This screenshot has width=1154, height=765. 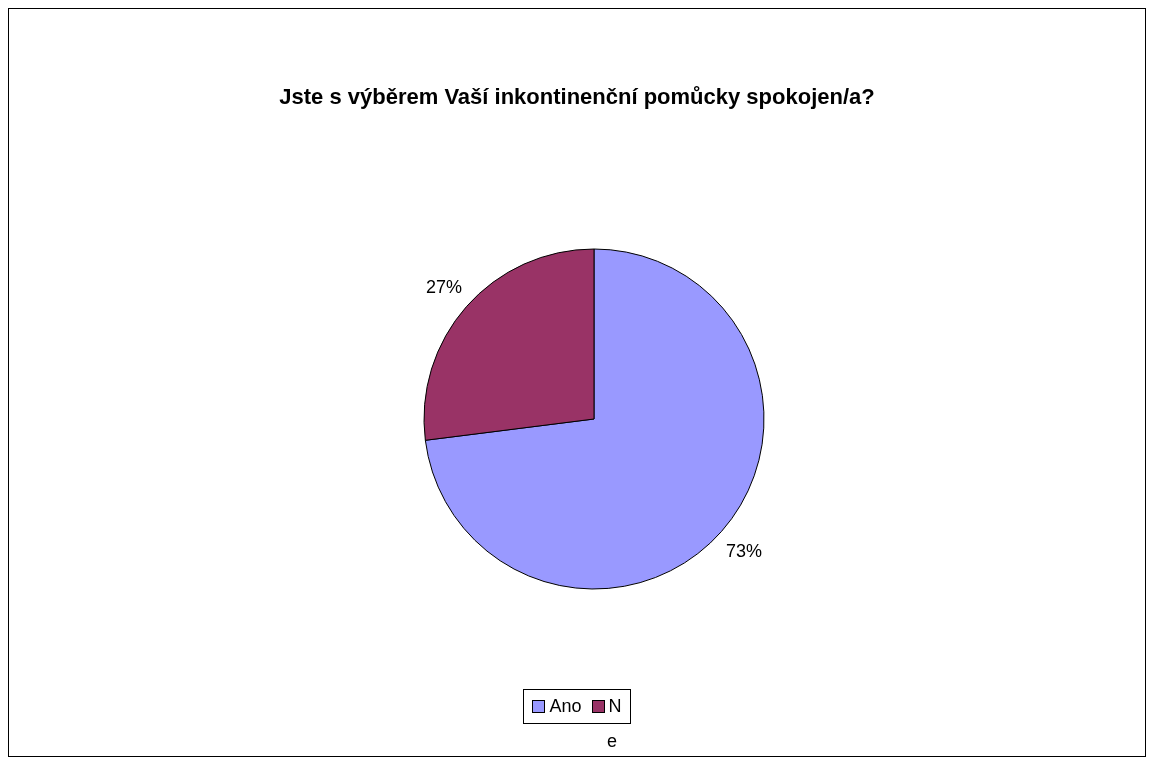 What do you see at coordinates (614, 706) in the screenshot?
I see `legend-label: N` at bounding box center [614, 706].